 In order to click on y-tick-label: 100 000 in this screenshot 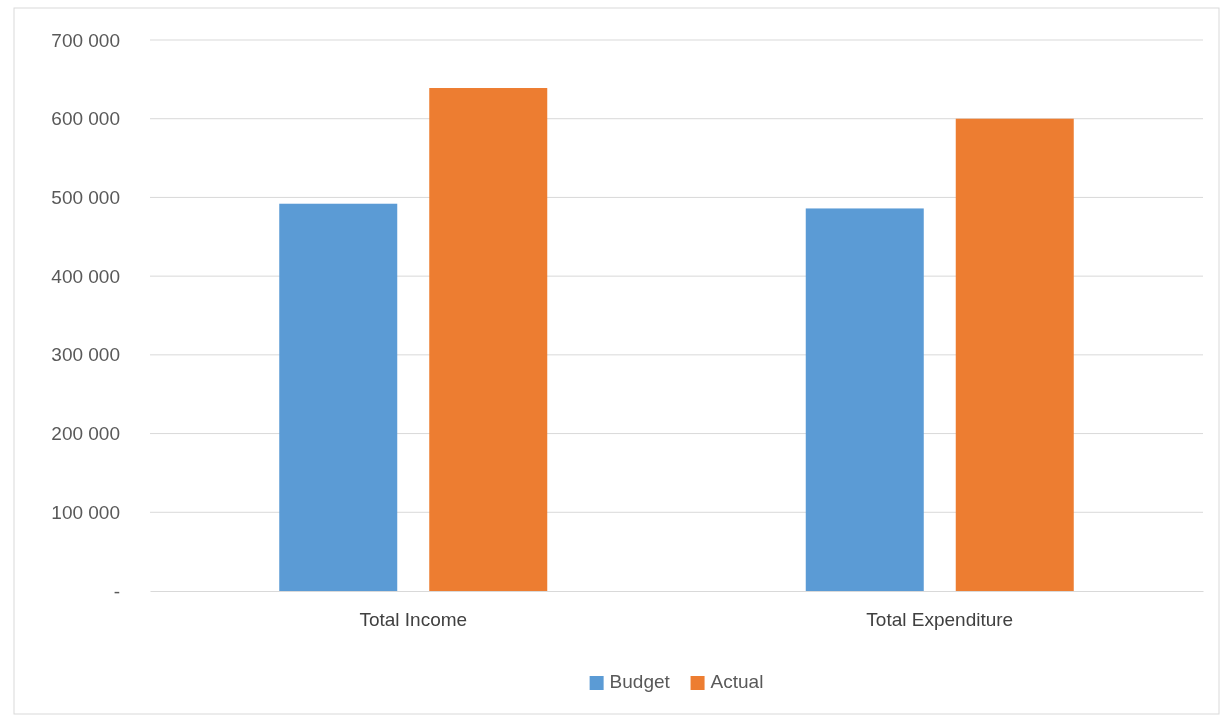, I will do `click(85, 512)`.